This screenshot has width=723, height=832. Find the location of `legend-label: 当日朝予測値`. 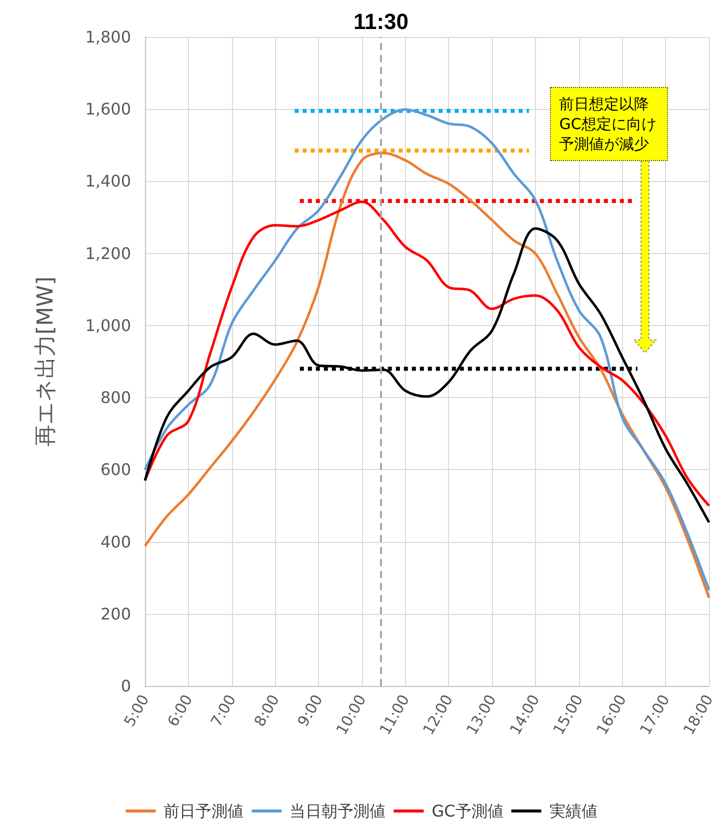

legend-label: 当日朝予測値 is located at coordinates (338, 811).